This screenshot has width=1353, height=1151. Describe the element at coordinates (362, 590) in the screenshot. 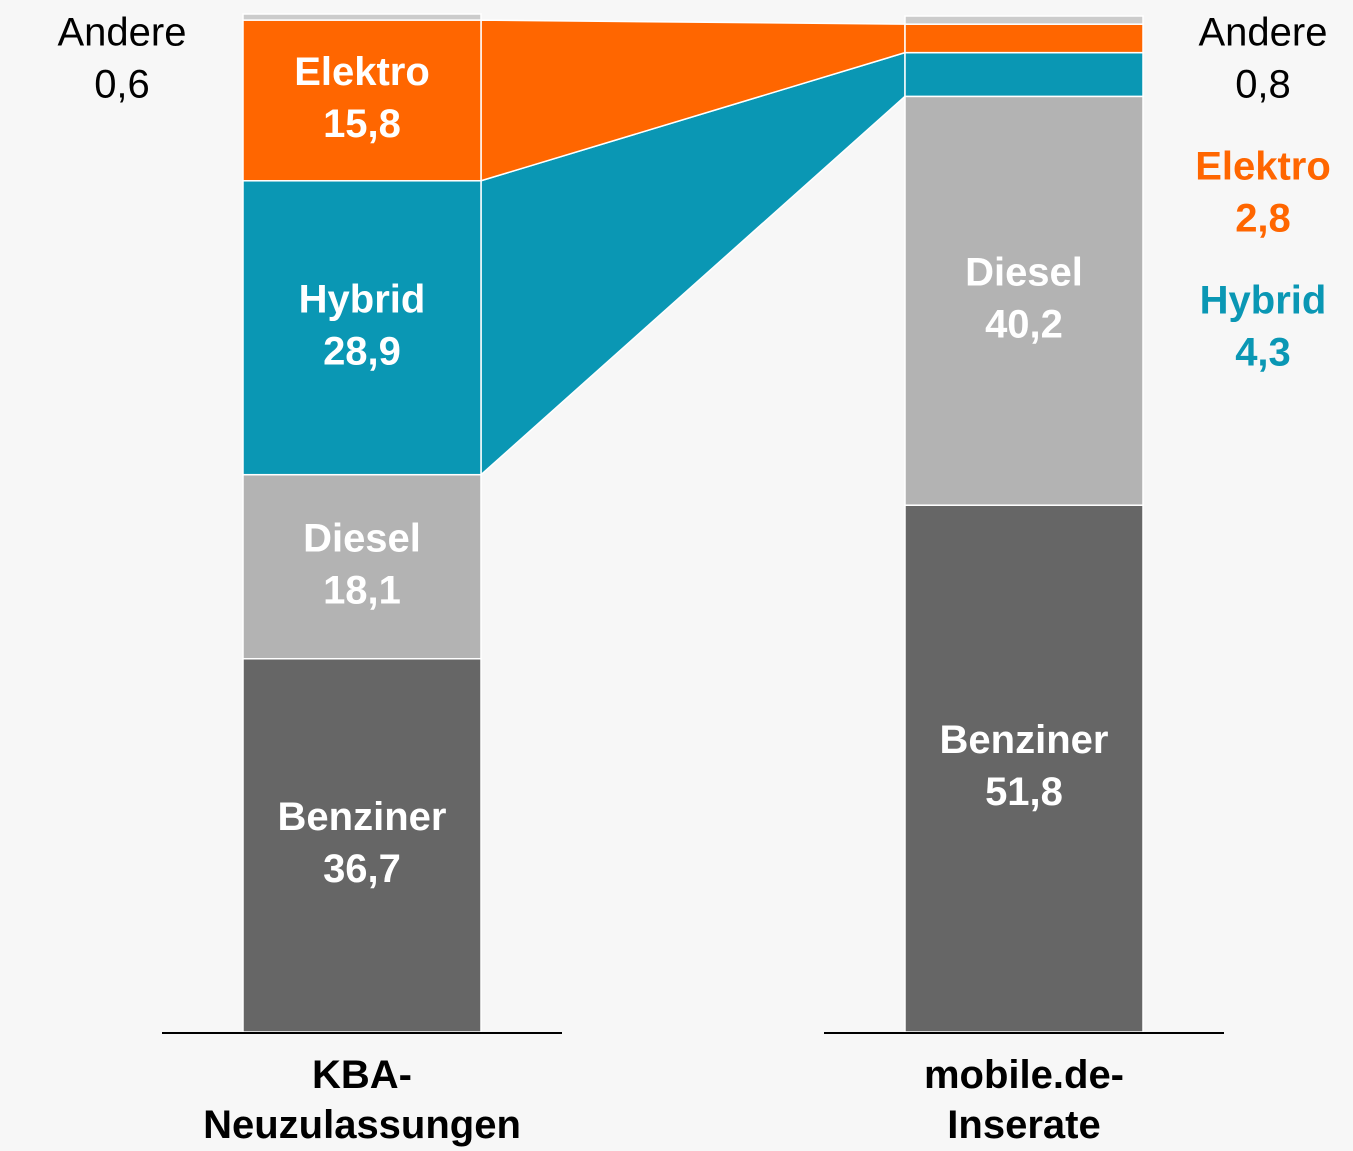

I see `segment-value: 18,1` at that location.